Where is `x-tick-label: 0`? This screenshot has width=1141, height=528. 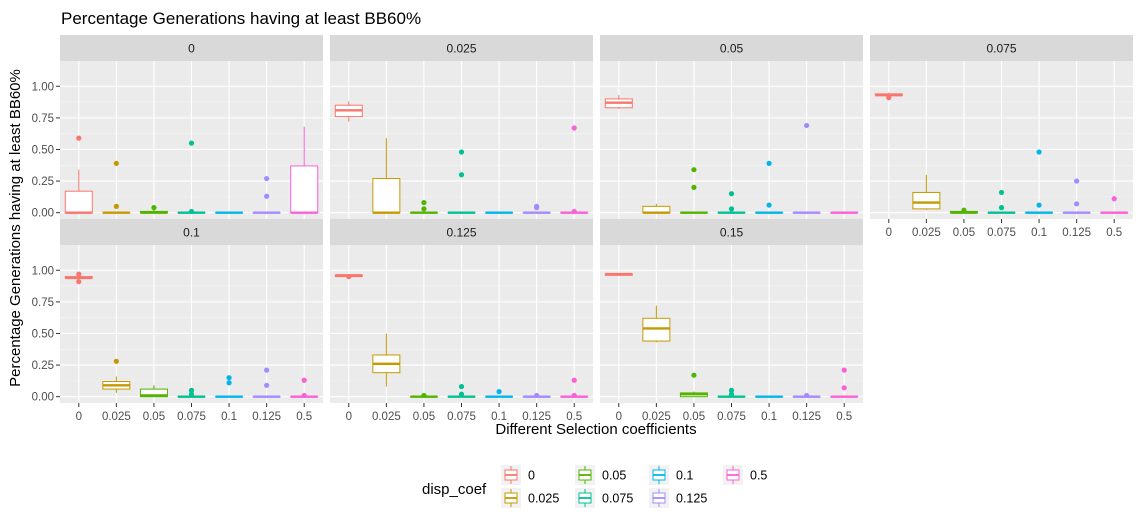
x-tick-label: 0 is located at coordinates (619, 417).